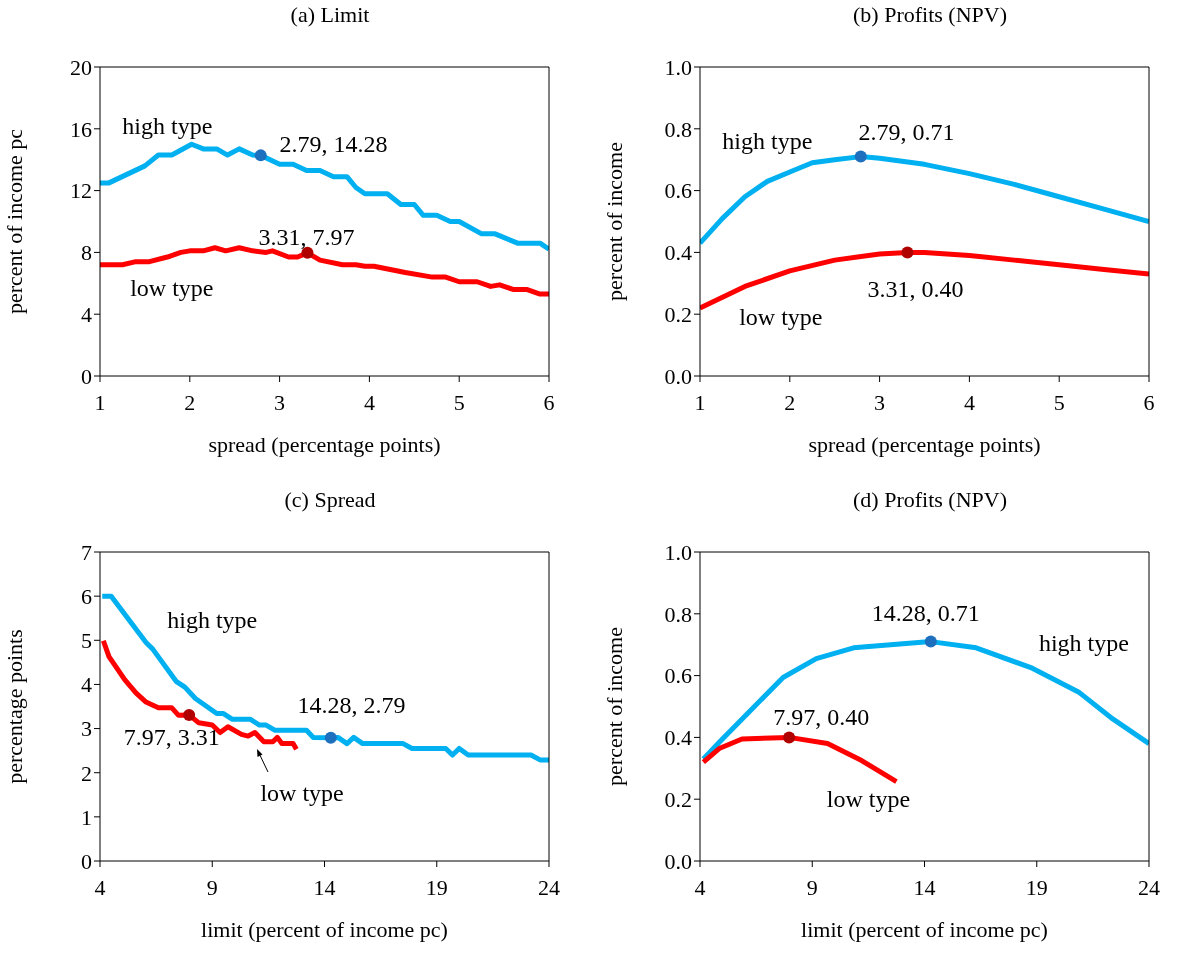 The width and height of the screenshot is (1201, 970). Describe the element at coordinates (333, 144) in the screenshot. I see `annotation: 2.79, 14.28` at that location.